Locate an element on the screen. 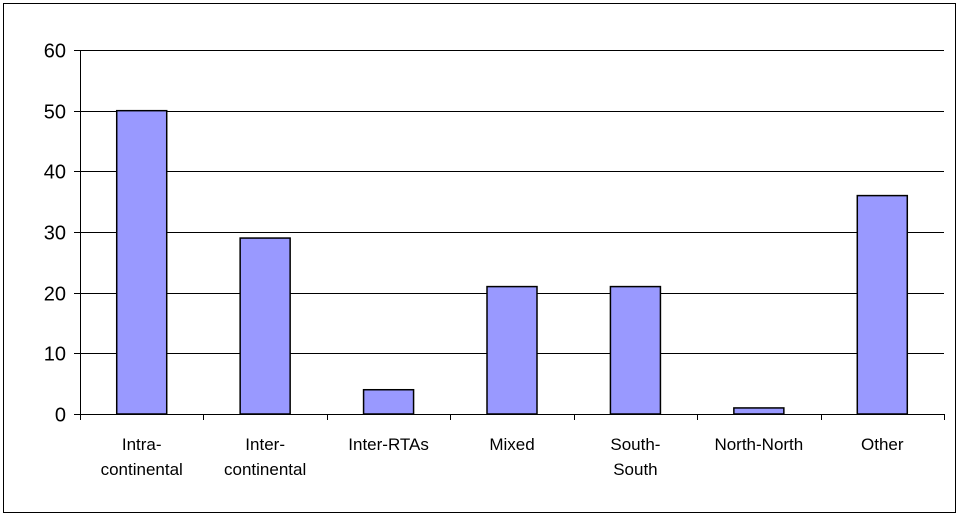 This screenshot has height=518, width=961. y-tick-label: 60 is located at coordinates (55, 52).